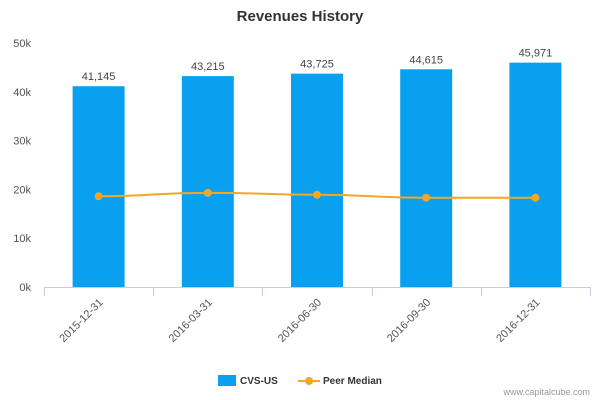 This screenshot has height=400, width=600. Describe the element at coordinates (25, 288) in the screenshot. I see `y-tick-label: 0k` at that location.